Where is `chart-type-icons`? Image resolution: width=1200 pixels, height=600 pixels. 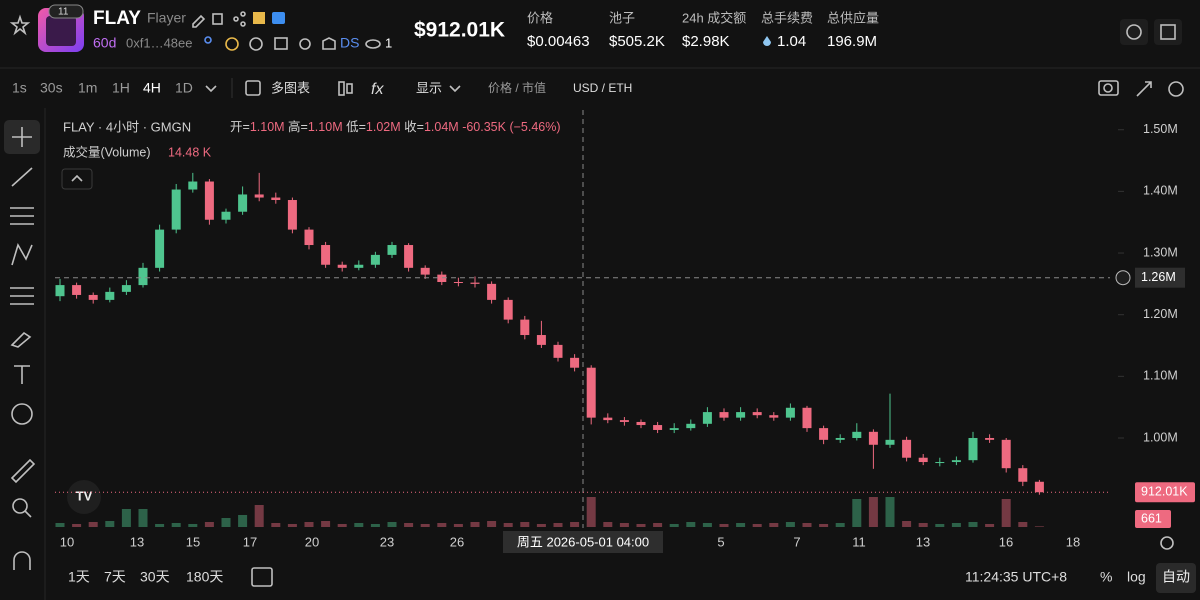
chart-type-icons is located at coordinates (345, 88).